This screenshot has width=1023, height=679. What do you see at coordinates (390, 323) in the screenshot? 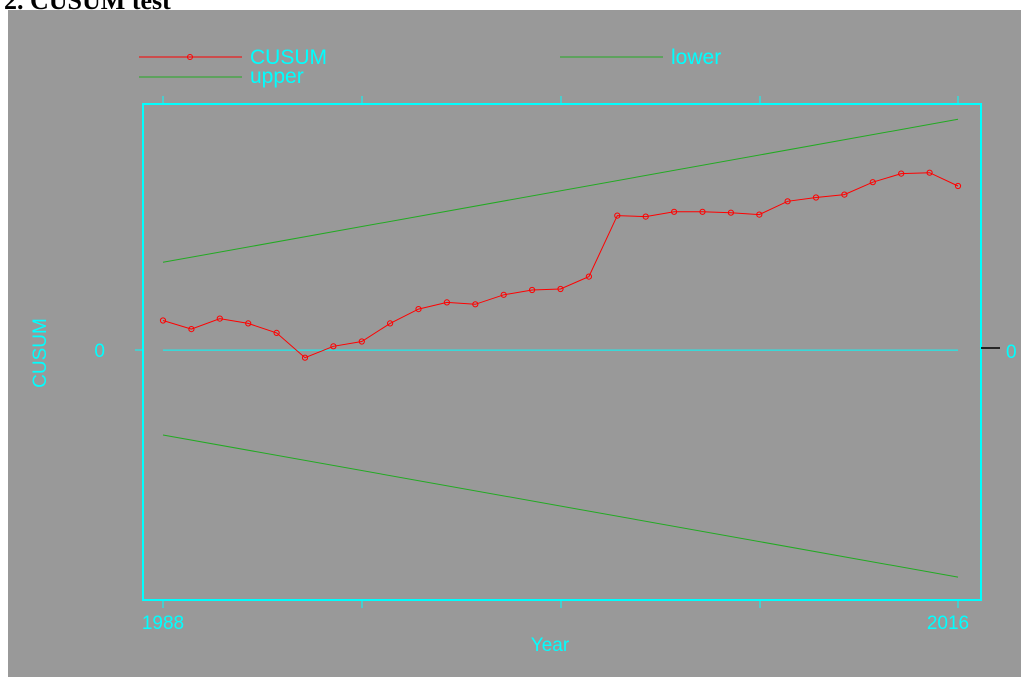
I see `data-point-cusum-1996` at bounding box center [390, 323].